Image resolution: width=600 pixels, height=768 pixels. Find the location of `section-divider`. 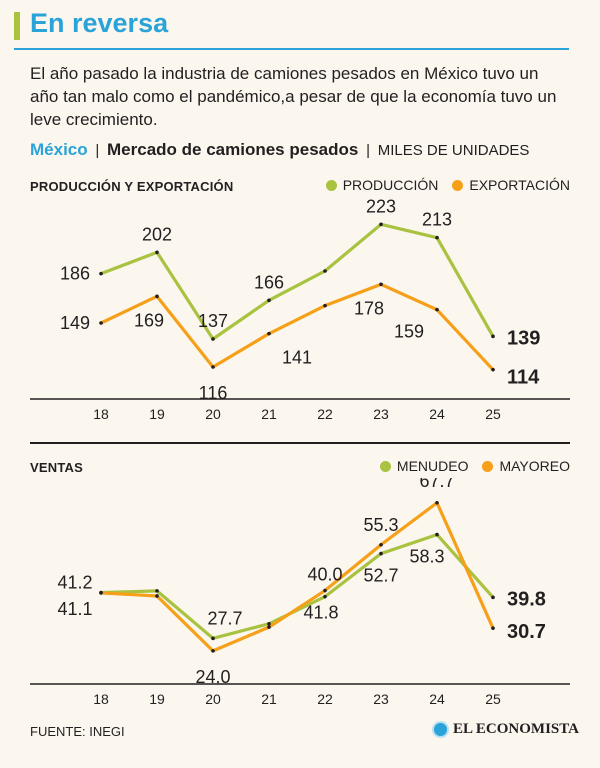

section-divider is located at coordinates (300, 443).